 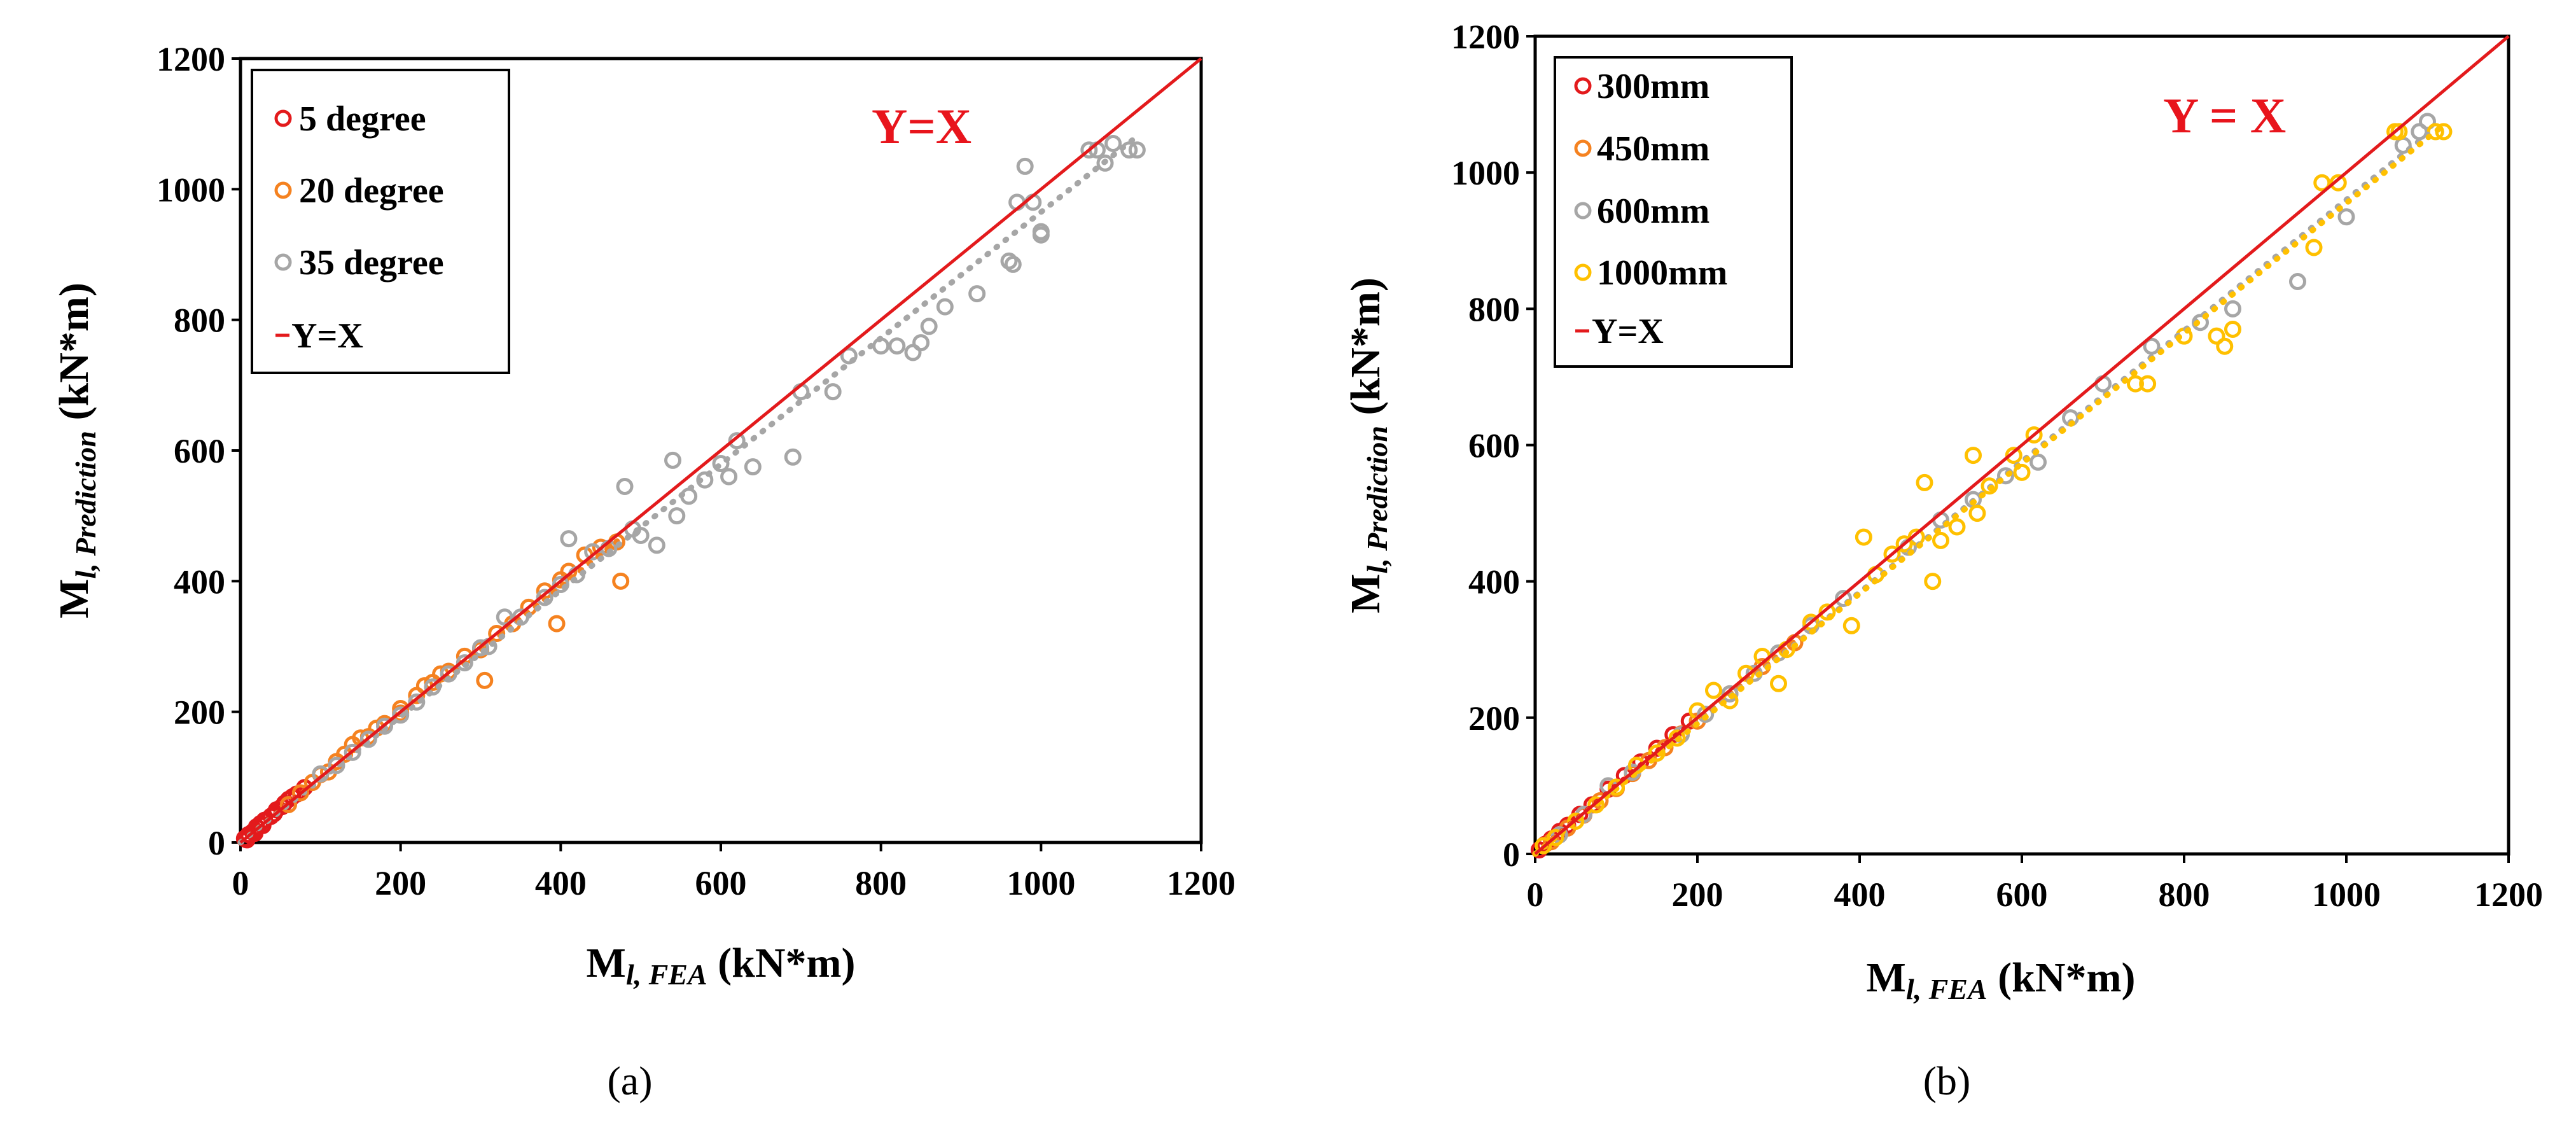 What do you see at coordinates (721, 883) in the screenshot?
I see `x-tick-label-600: 600` at bounding box center [721, 883].